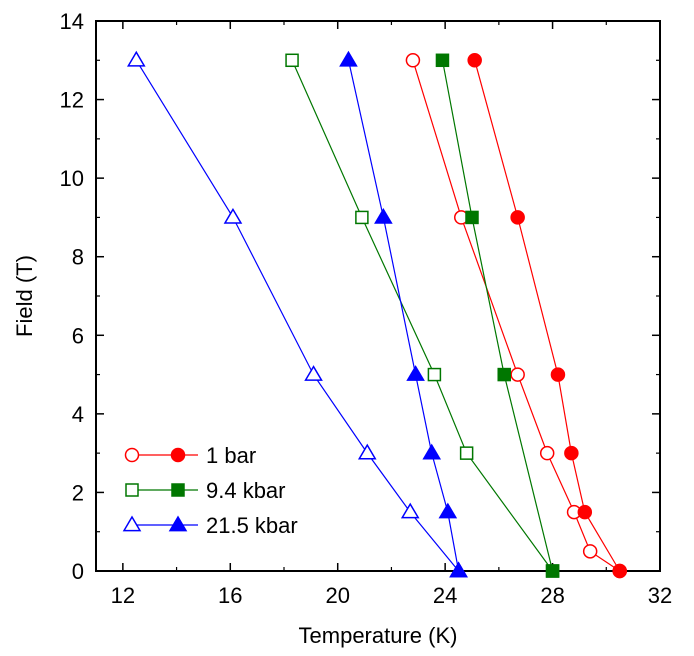 This screenshot has width=694, height=656. What do you see at coordinates (132, 523) in the screenshot?
I see `legend-marker-open-21-5-kbar` at bounding box center [132, 523].